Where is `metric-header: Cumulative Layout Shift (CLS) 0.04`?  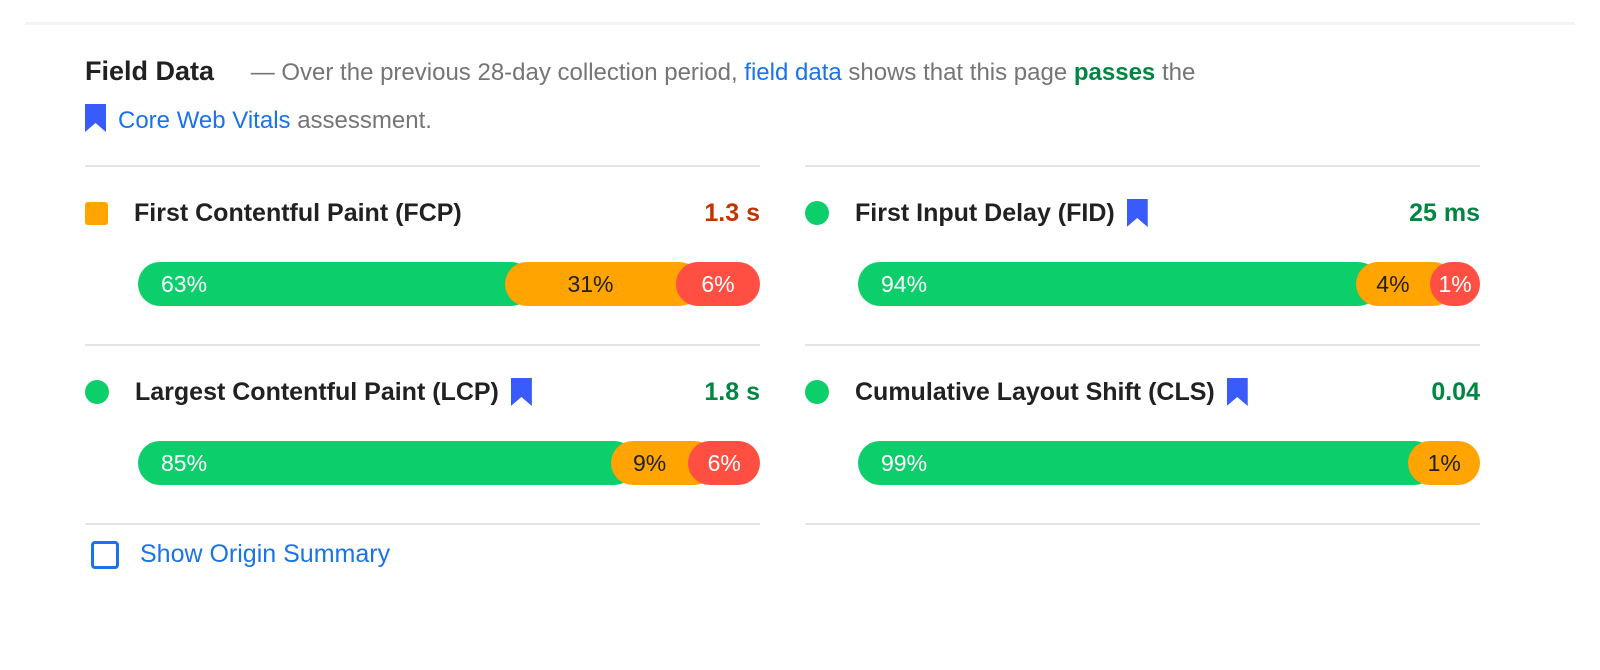 metric-header: Cumulative Layout Shift (CLS) 0.04 is located at coordinates (1142, 392).